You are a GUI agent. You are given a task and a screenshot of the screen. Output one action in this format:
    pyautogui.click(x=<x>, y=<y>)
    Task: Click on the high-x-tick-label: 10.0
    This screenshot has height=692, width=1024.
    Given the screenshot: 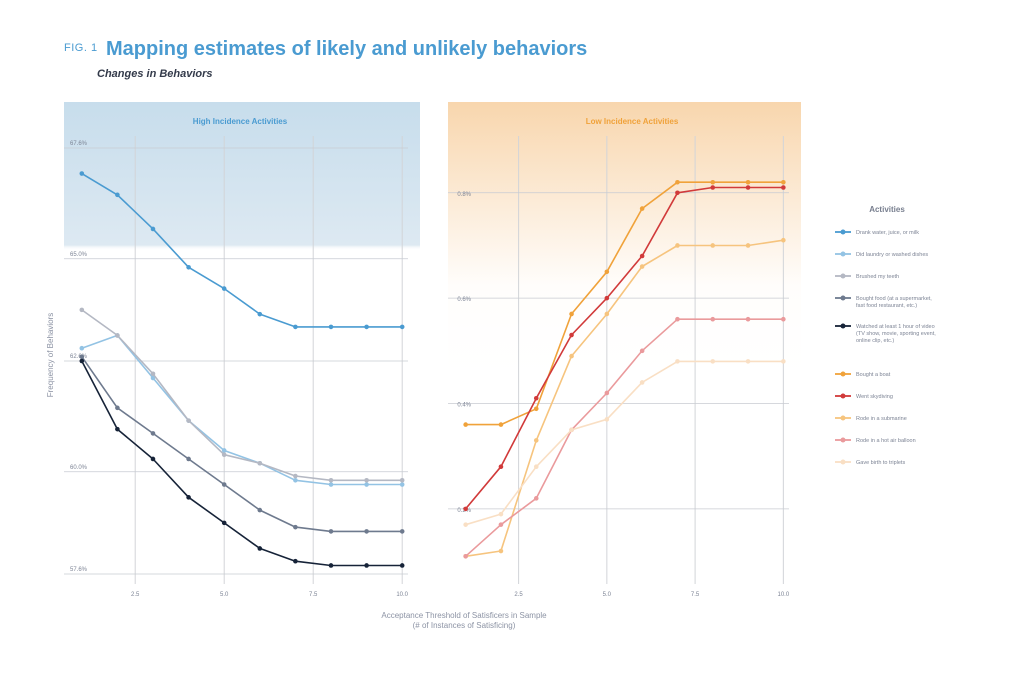 What is the action you would take?
    pyautogui.click(x=402, y=595)
    